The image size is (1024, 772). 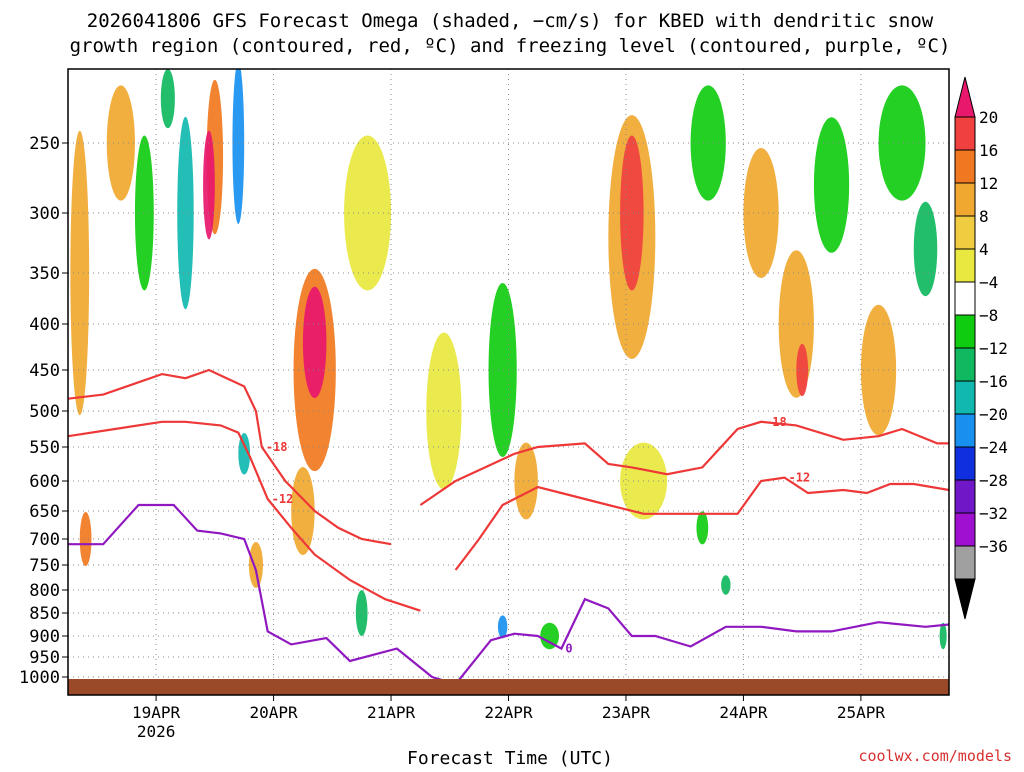 What do you see at coordinates (861, 712) in the screenshot?
I see `x-tick-label: 25APR` at bounding box center [861, 712].